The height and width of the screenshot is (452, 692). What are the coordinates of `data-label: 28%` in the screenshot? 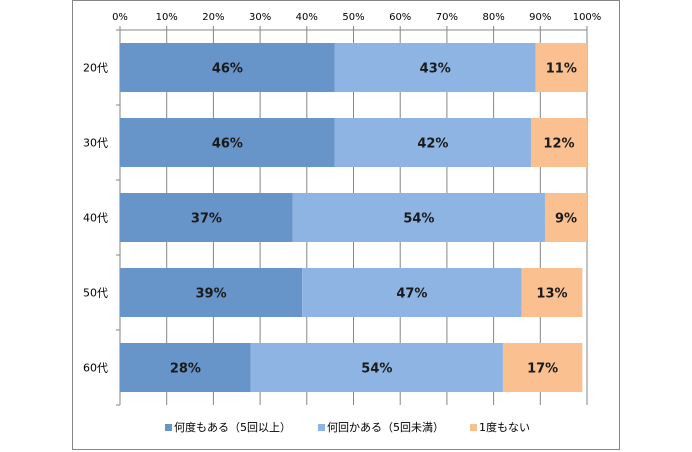 It's located at (185, 369).